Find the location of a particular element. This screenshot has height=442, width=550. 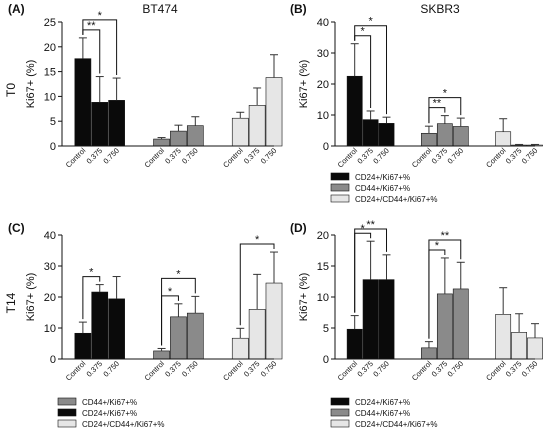

panel-label: (D) is located at coordinates (298, 228).